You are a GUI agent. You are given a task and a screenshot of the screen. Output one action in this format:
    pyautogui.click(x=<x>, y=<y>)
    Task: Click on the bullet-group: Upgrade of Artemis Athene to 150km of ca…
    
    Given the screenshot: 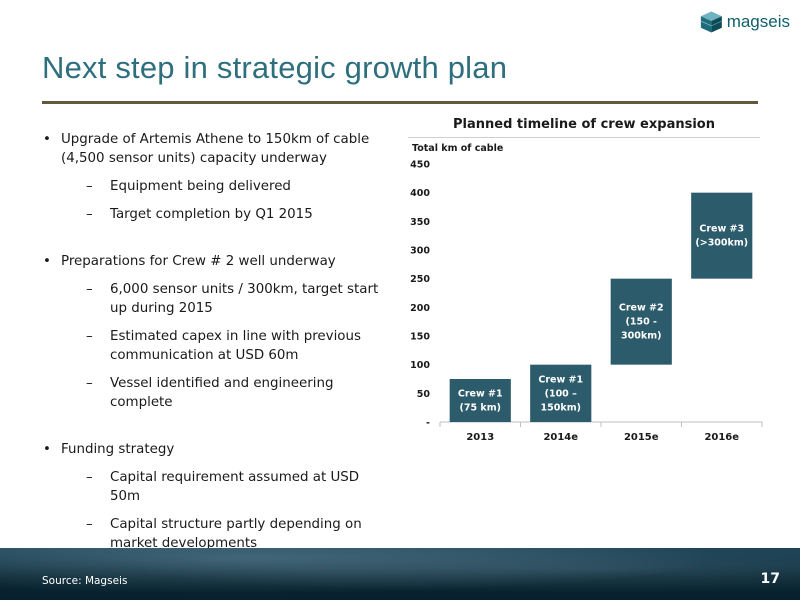 What is the action you would take?
    pyautogui.click(x=215, y=177)
    